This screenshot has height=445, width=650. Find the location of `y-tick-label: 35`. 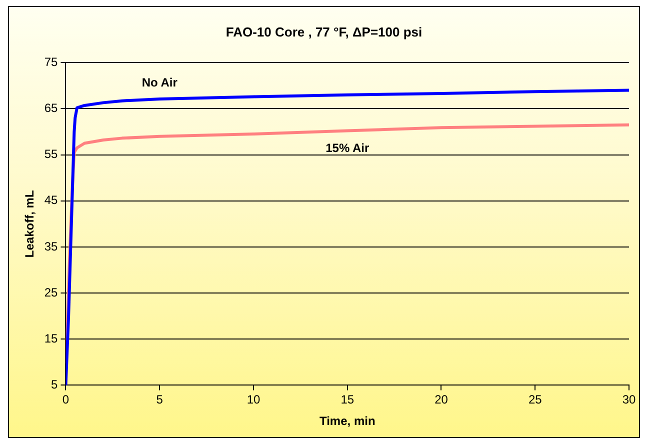

y-tick-label: 35 is located at coordinates (51, 246).